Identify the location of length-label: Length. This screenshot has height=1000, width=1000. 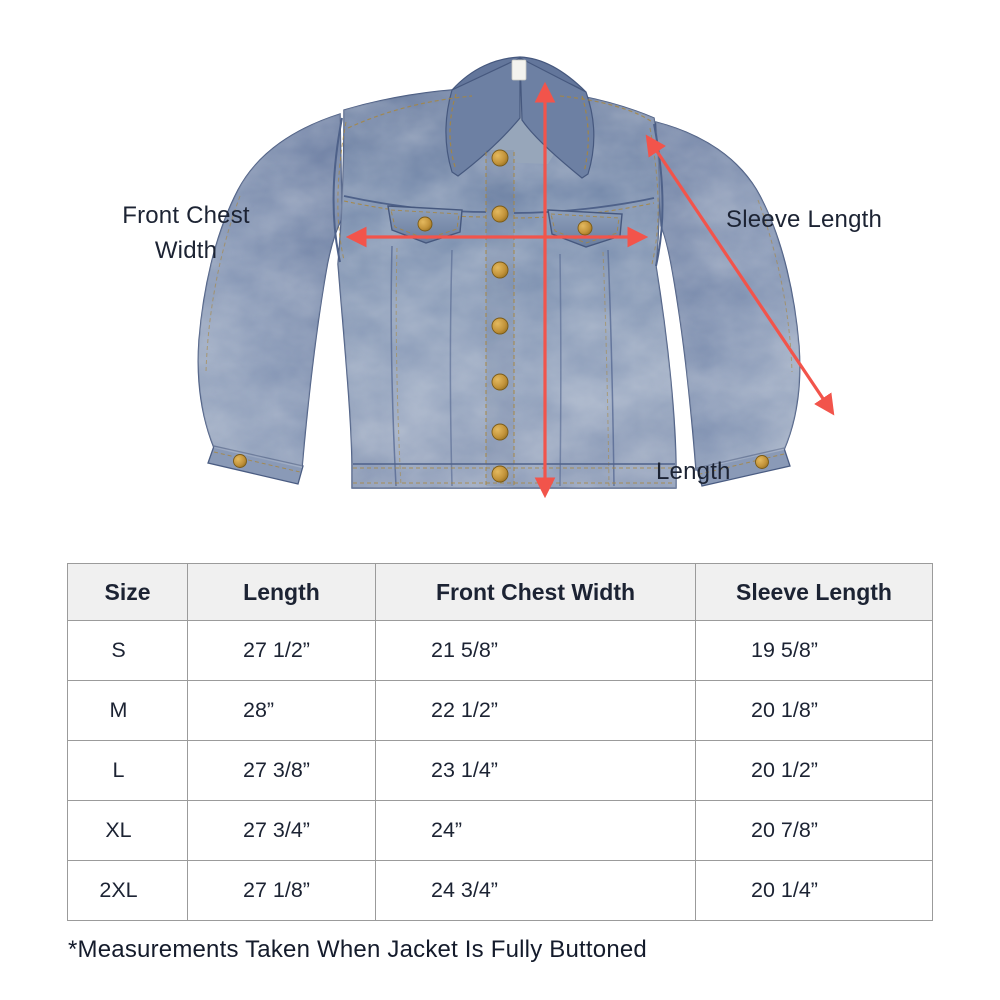
(693, 471).